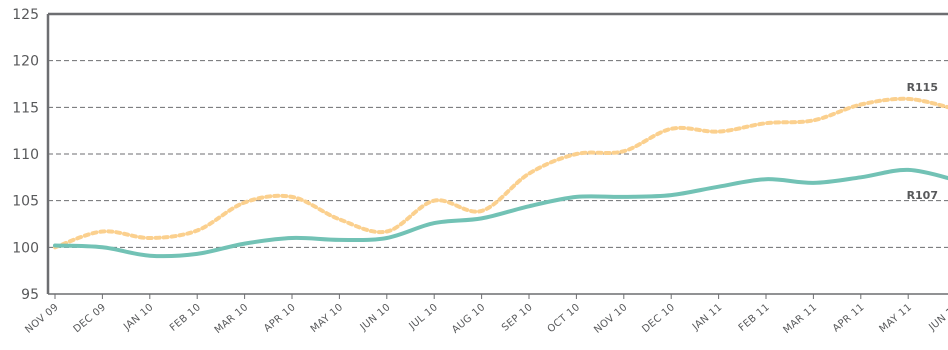  I want to click on y-tick-labels: 95 100 105 110 115 120 125, so click(25, 155).